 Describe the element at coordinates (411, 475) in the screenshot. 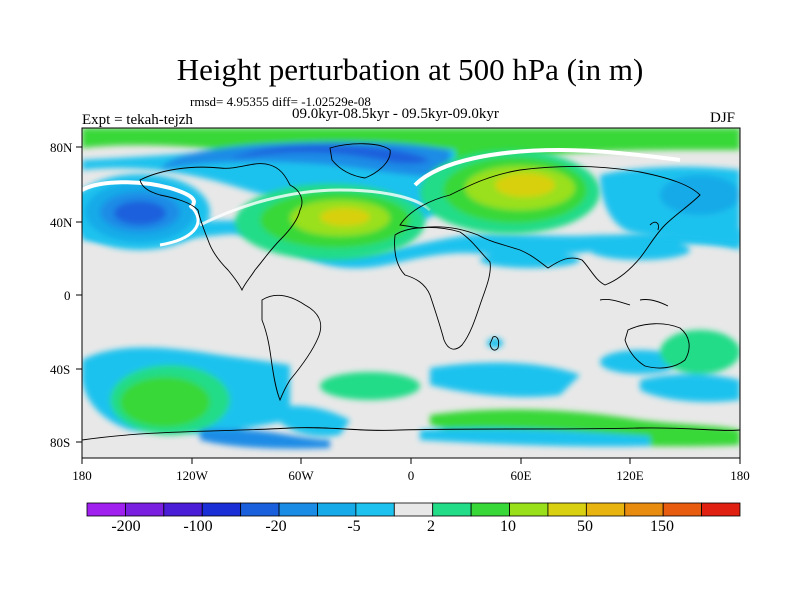

I see `x-tick-label: 0` at that location.